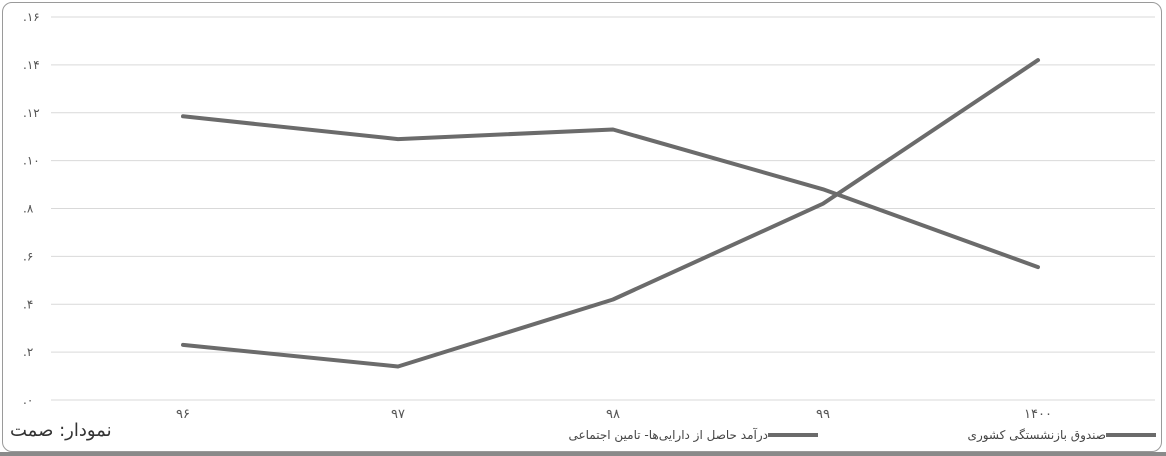  Describe the element at coordinates (31, 17) in the screenshot. I see `y-tick-label: .۱۶` at that location.